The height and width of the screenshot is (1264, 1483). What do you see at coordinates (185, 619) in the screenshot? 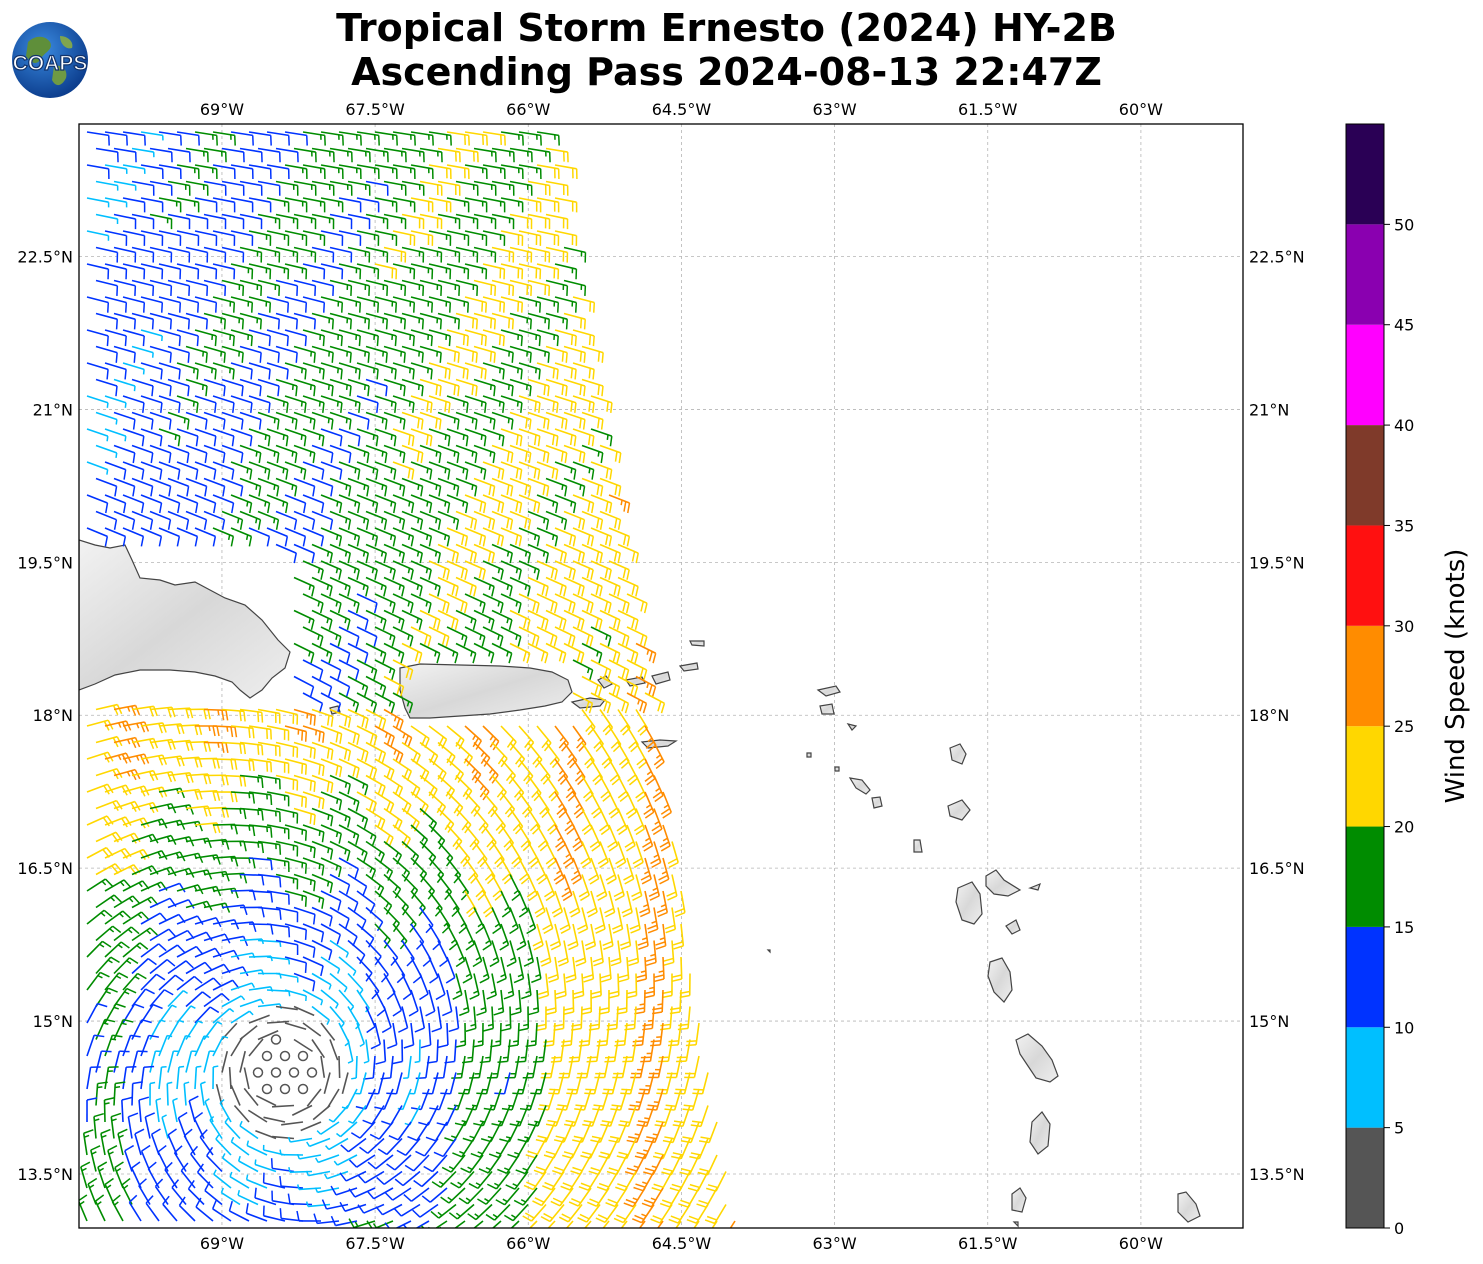
I see `hispaniola` at bounding box center [185, 619].